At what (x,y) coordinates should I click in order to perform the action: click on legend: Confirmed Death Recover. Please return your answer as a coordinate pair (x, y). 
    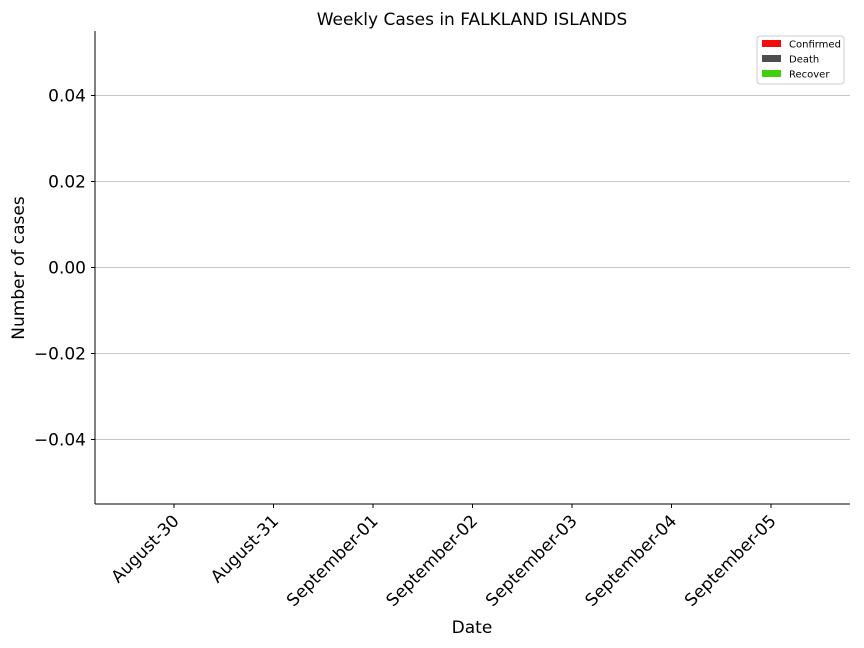
    Looking at the image, I should click on (800, 60).